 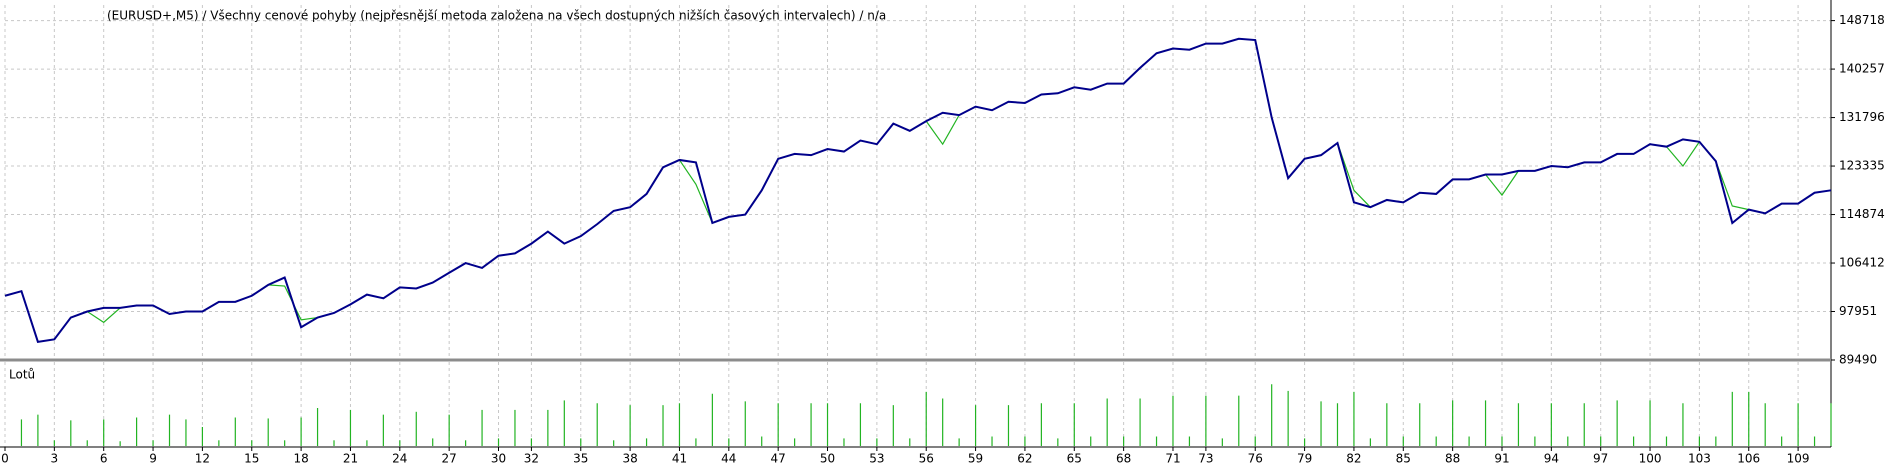 I want to click on x-tick-label: 56, so click(x=926, y=459).